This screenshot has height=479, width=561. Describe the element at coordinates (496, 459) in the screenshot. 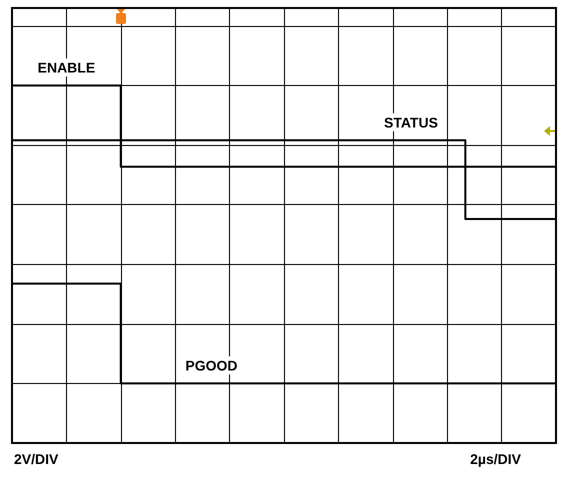

I see `text: 2µs/DIV` at that location.